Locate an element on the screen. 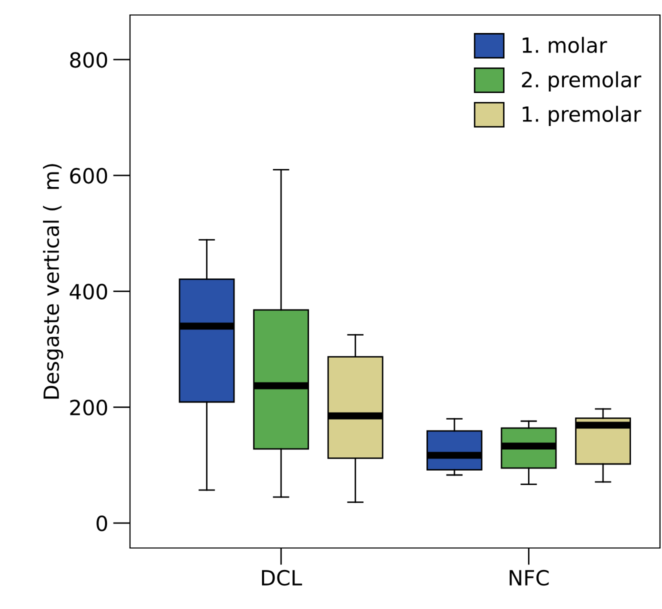  x-tick-label: DCL is located at coordinates (282, 578).